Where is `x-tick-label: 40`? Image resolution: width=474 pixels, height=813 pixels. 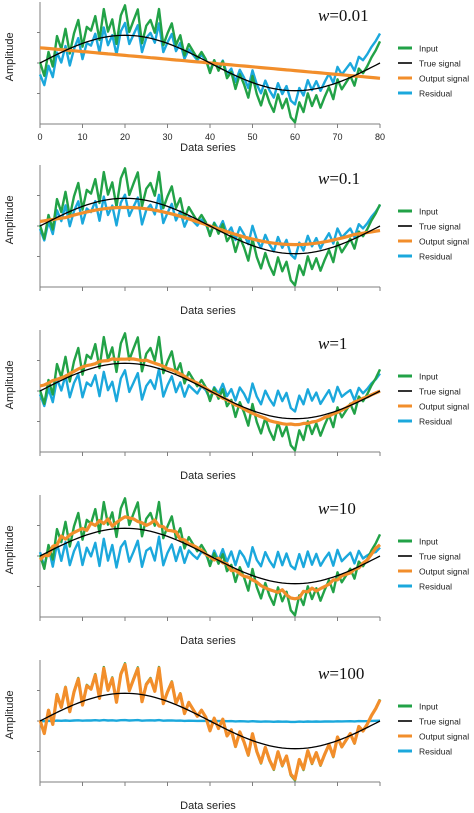
x-tick-label: 40 is located at coordinates (210, 137).